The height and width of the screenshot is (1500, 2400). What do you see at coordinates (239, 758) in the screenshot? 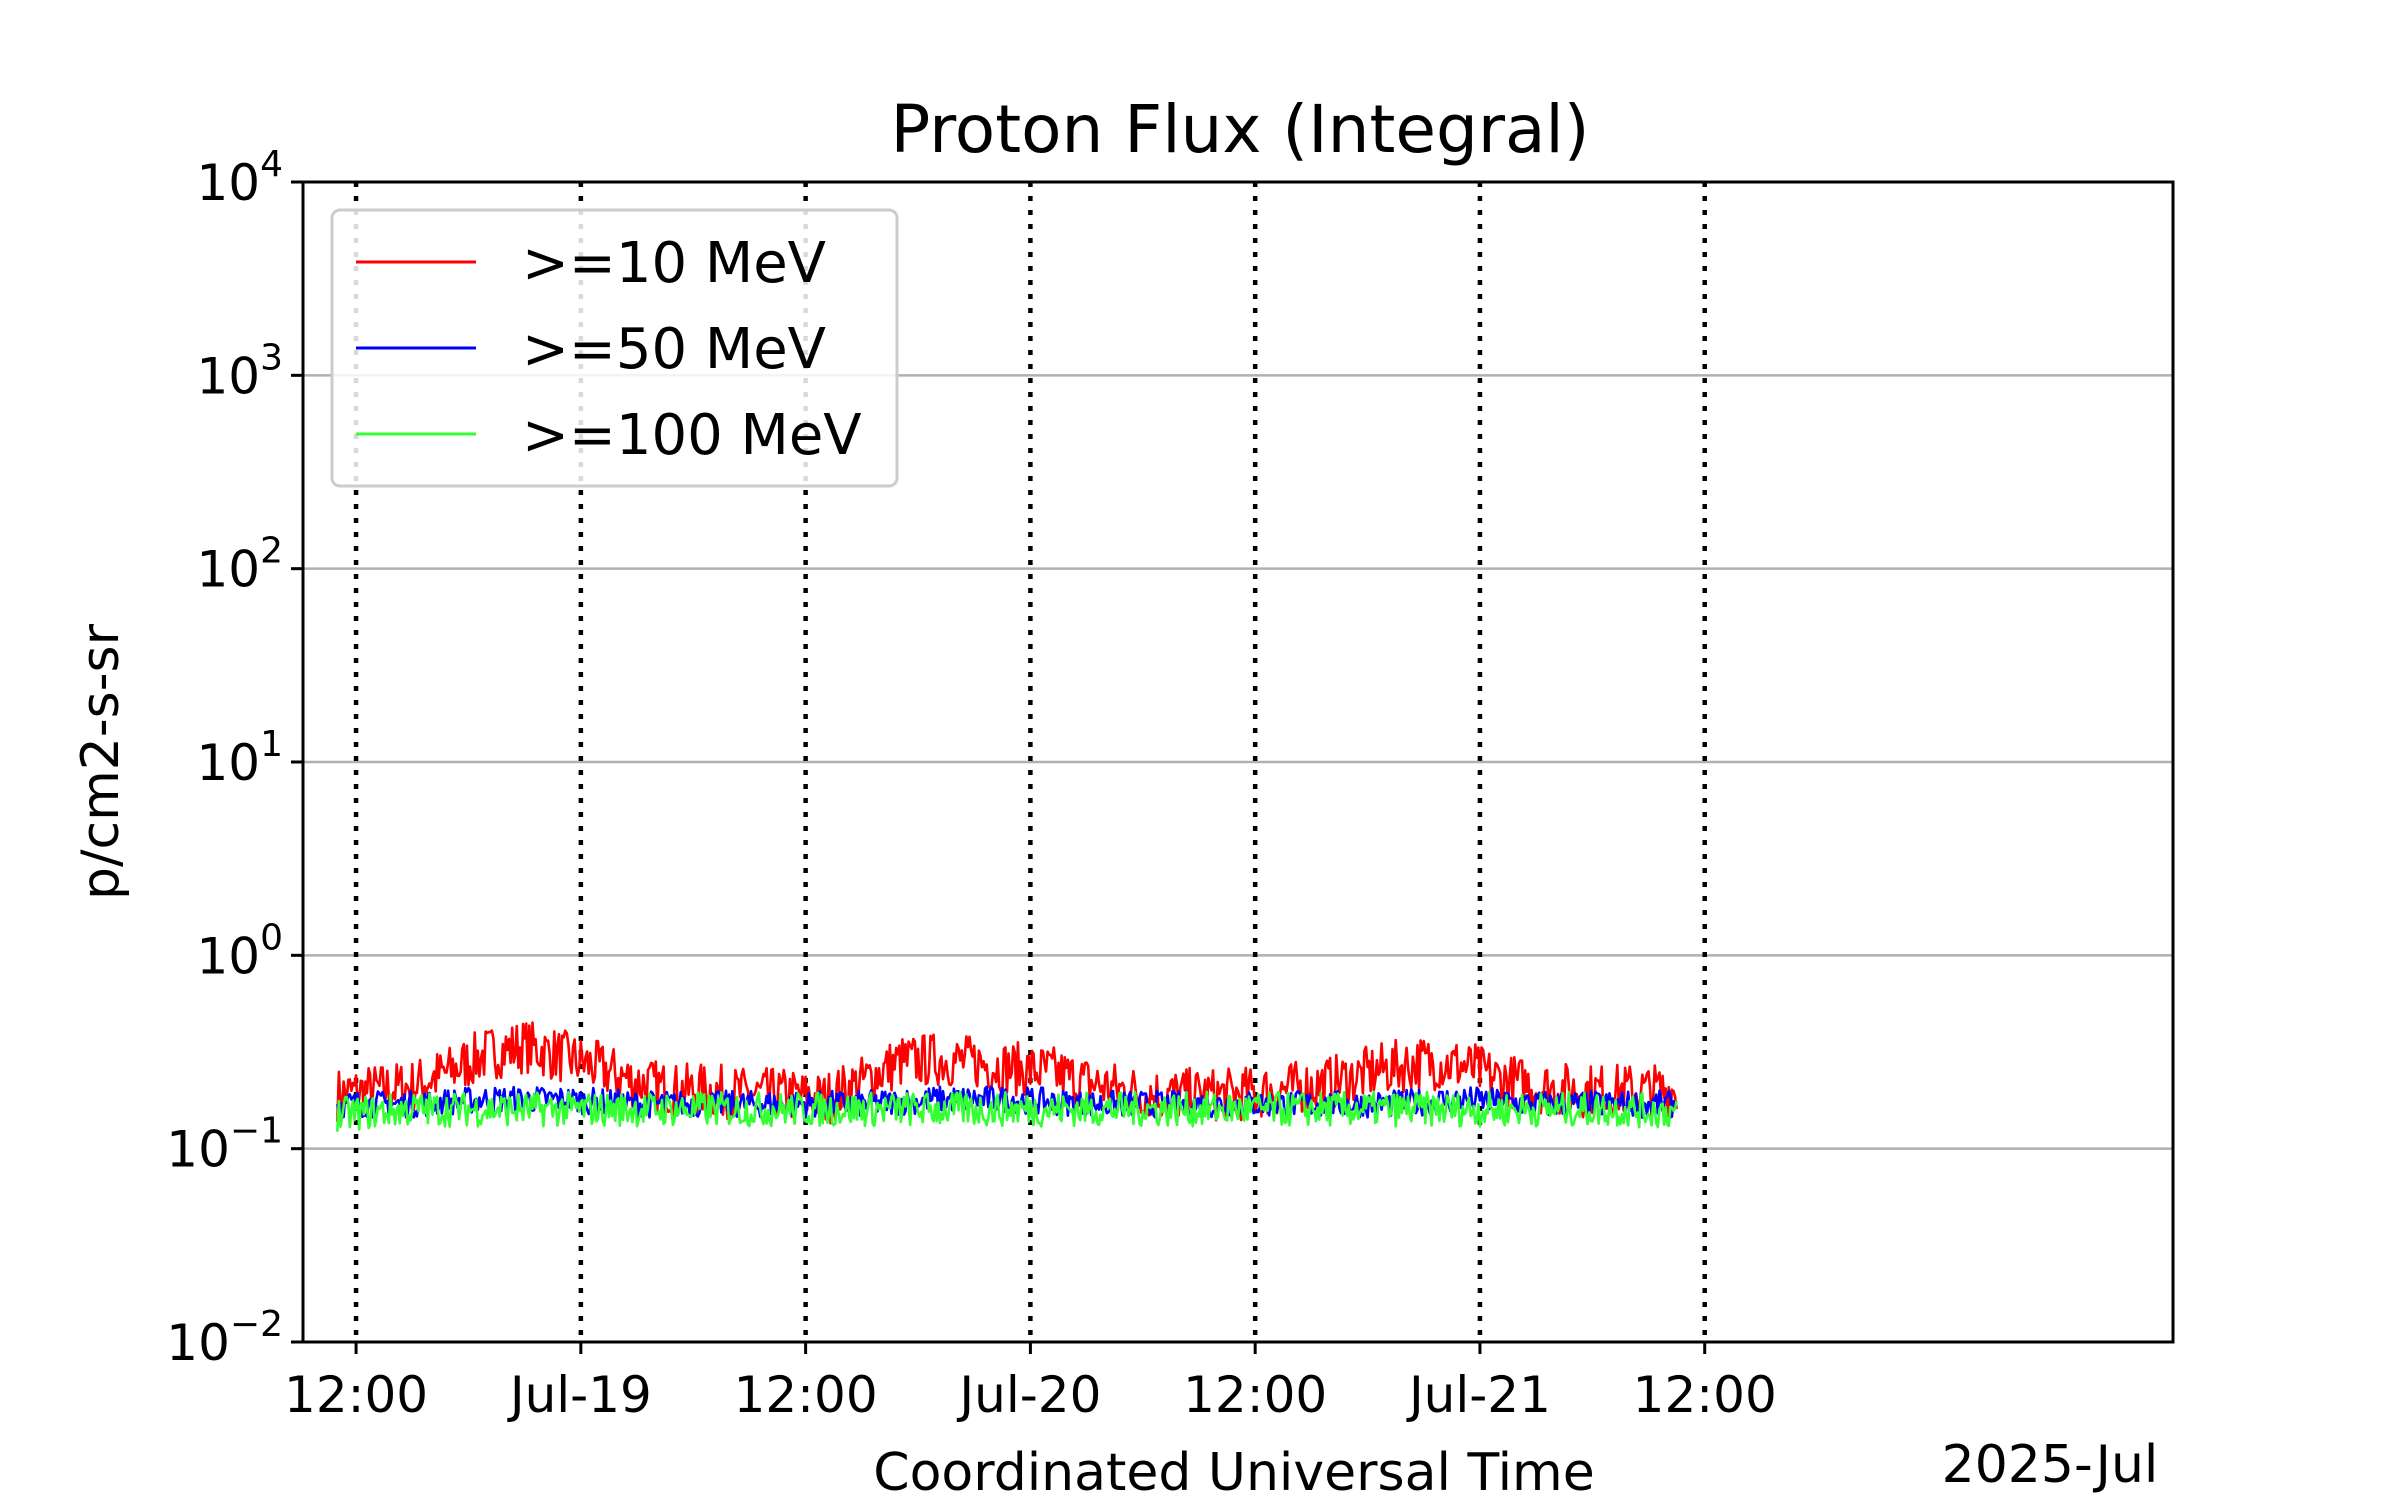
I see `y-tick-label: 10¹` at bounding box center [239, 758].